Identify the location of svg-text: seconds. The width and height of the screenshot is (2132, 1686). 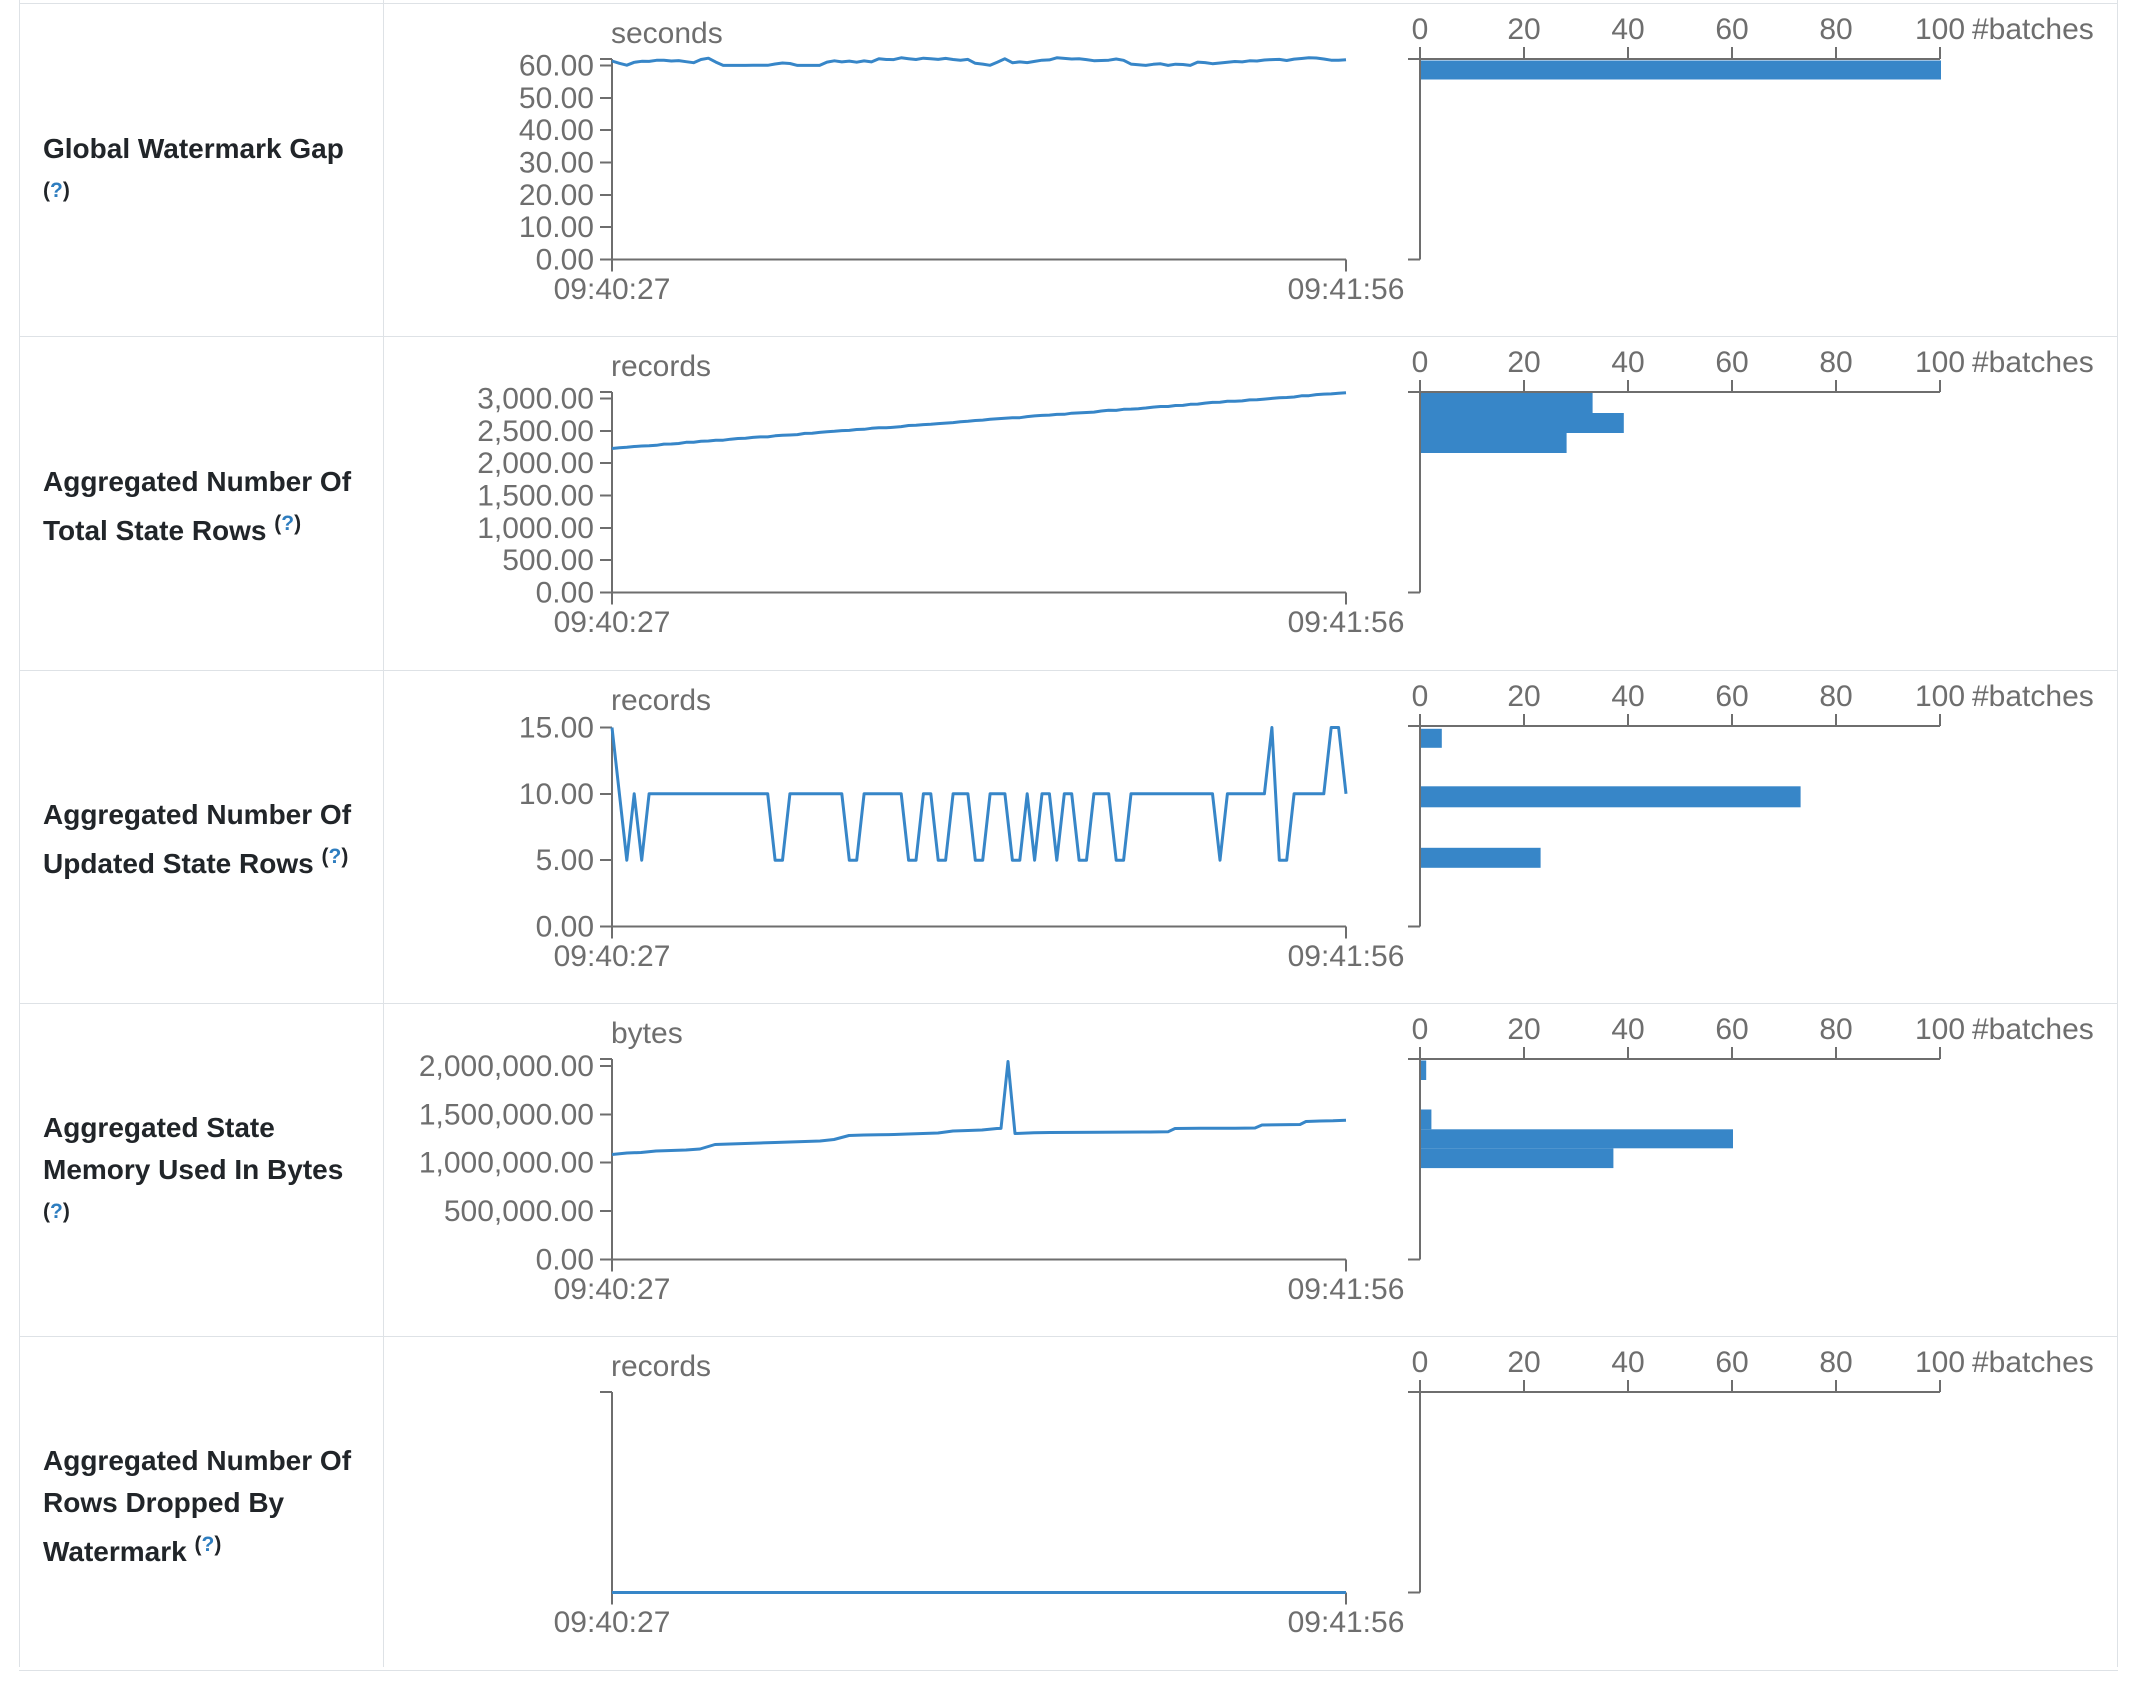
(667, 33).